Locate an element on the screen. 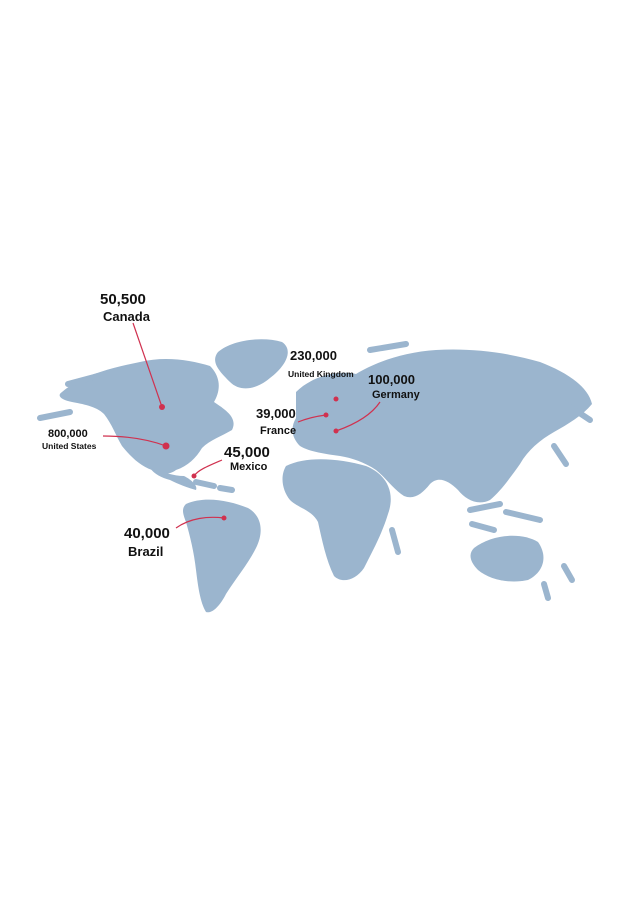 The width and height of the screenshot is (636, 900). landmass-south-america is located at coordinates (222, 556).